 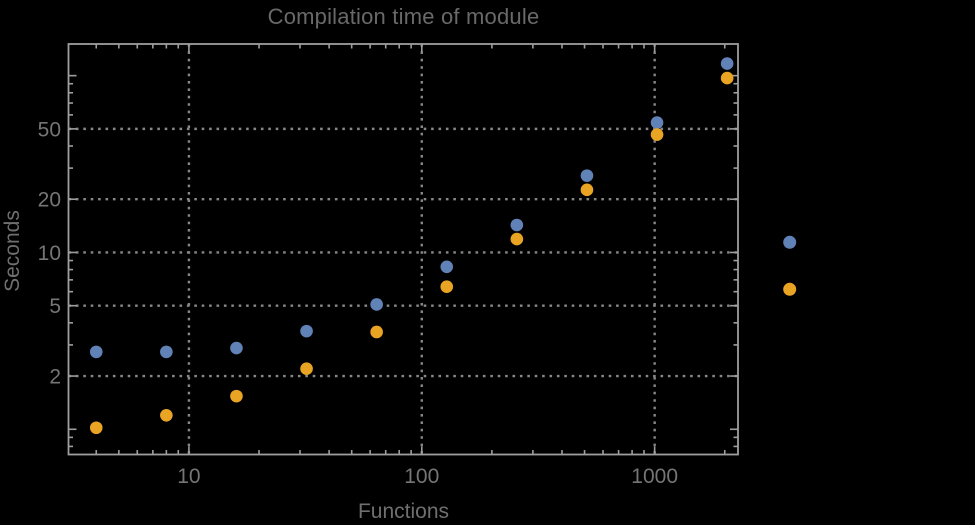 I want to click on x-tick-label: 100, so click(x=421, y=476).